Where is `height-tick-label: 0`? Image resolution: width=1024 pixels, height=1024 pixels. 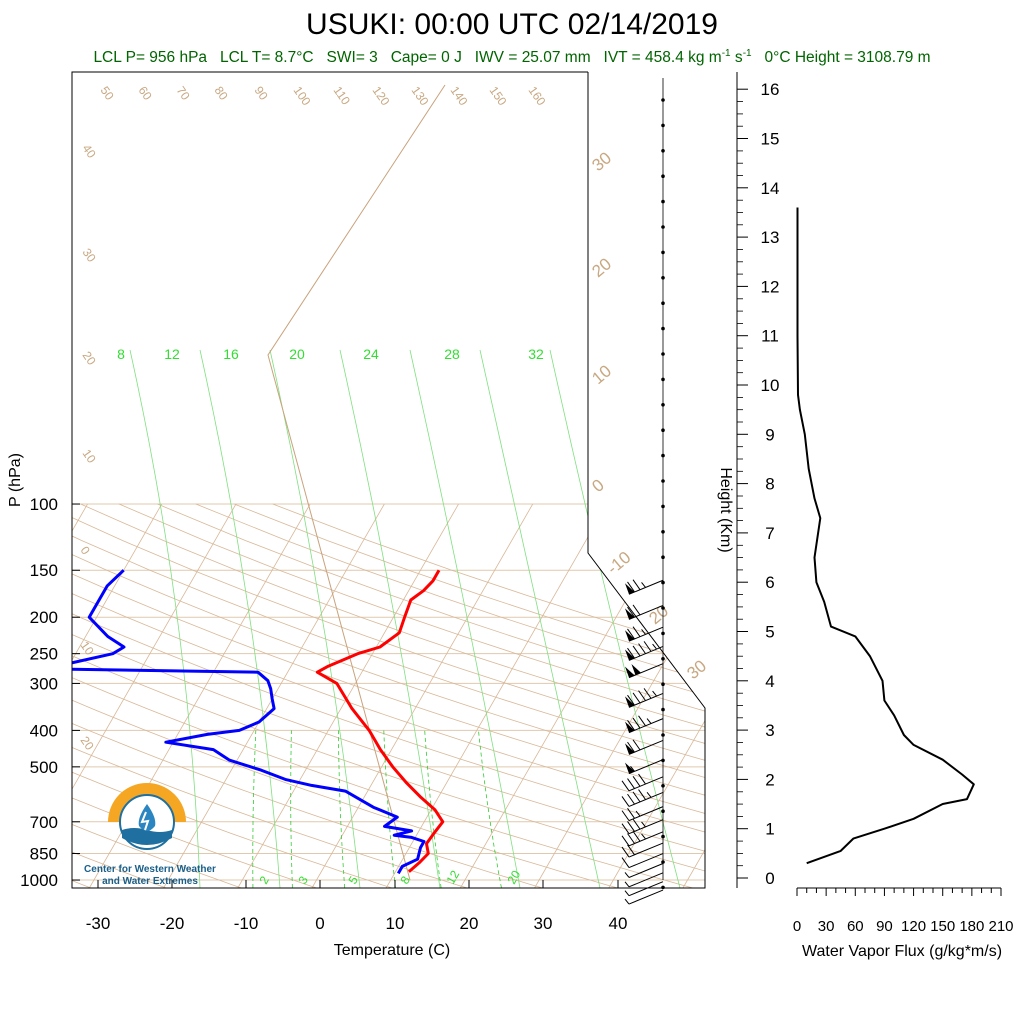 height-tick-label: 0 is located at coordinates (769, 878).